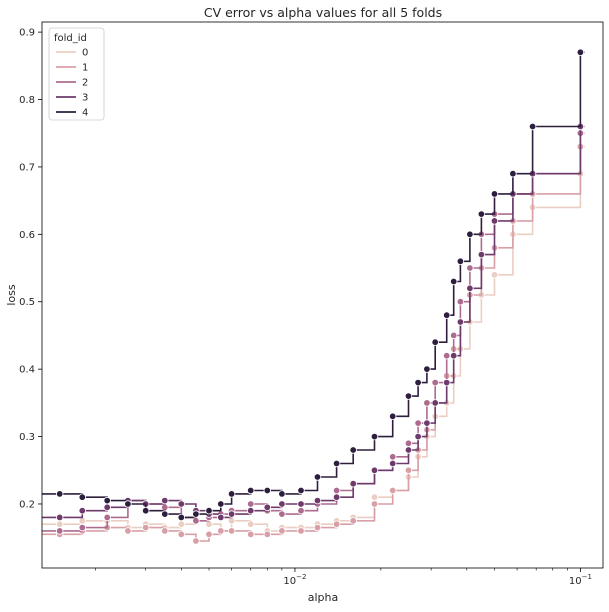 The image size is (609, 612). What do you see at coordinates (85, 98) in the screenshot?
I see `legend-label: 3` at bounding box center [85, 98].